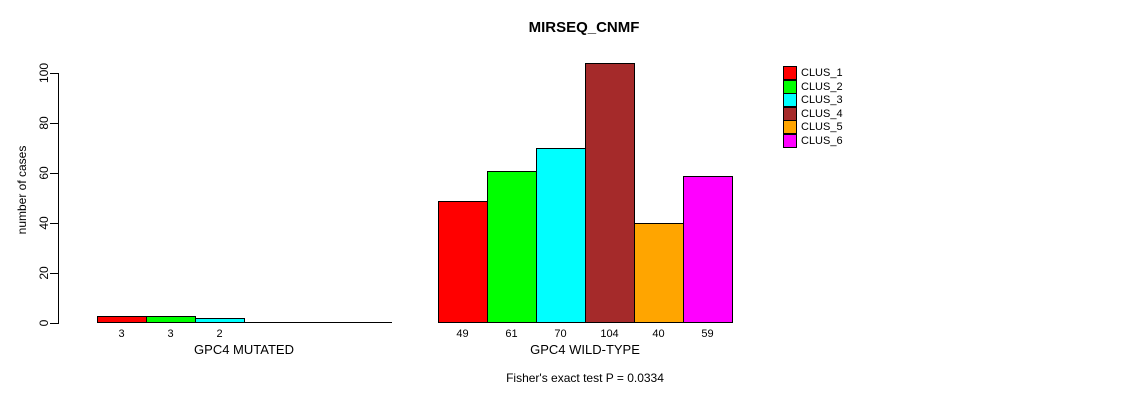 The height and width of the screenshot is (400, 1140). I want to click on y-axis-tick-label: 0, so click(44, 323).